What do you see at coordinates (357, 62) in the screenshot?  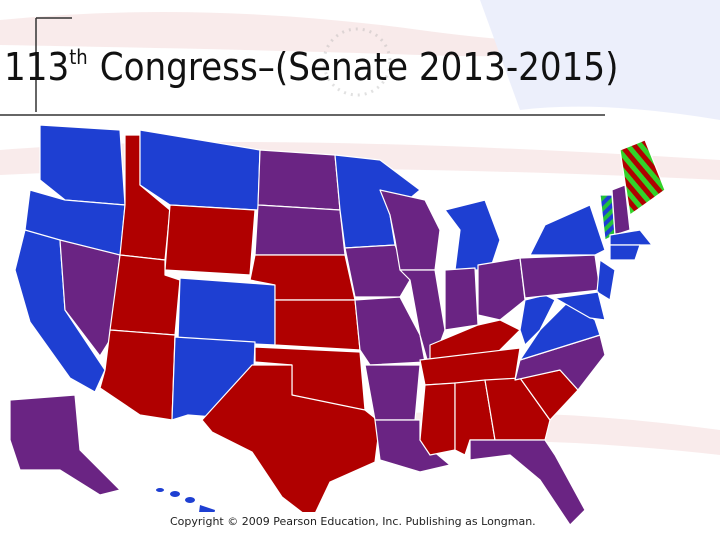 I see `star-ring` at bounding box center [357, 62].